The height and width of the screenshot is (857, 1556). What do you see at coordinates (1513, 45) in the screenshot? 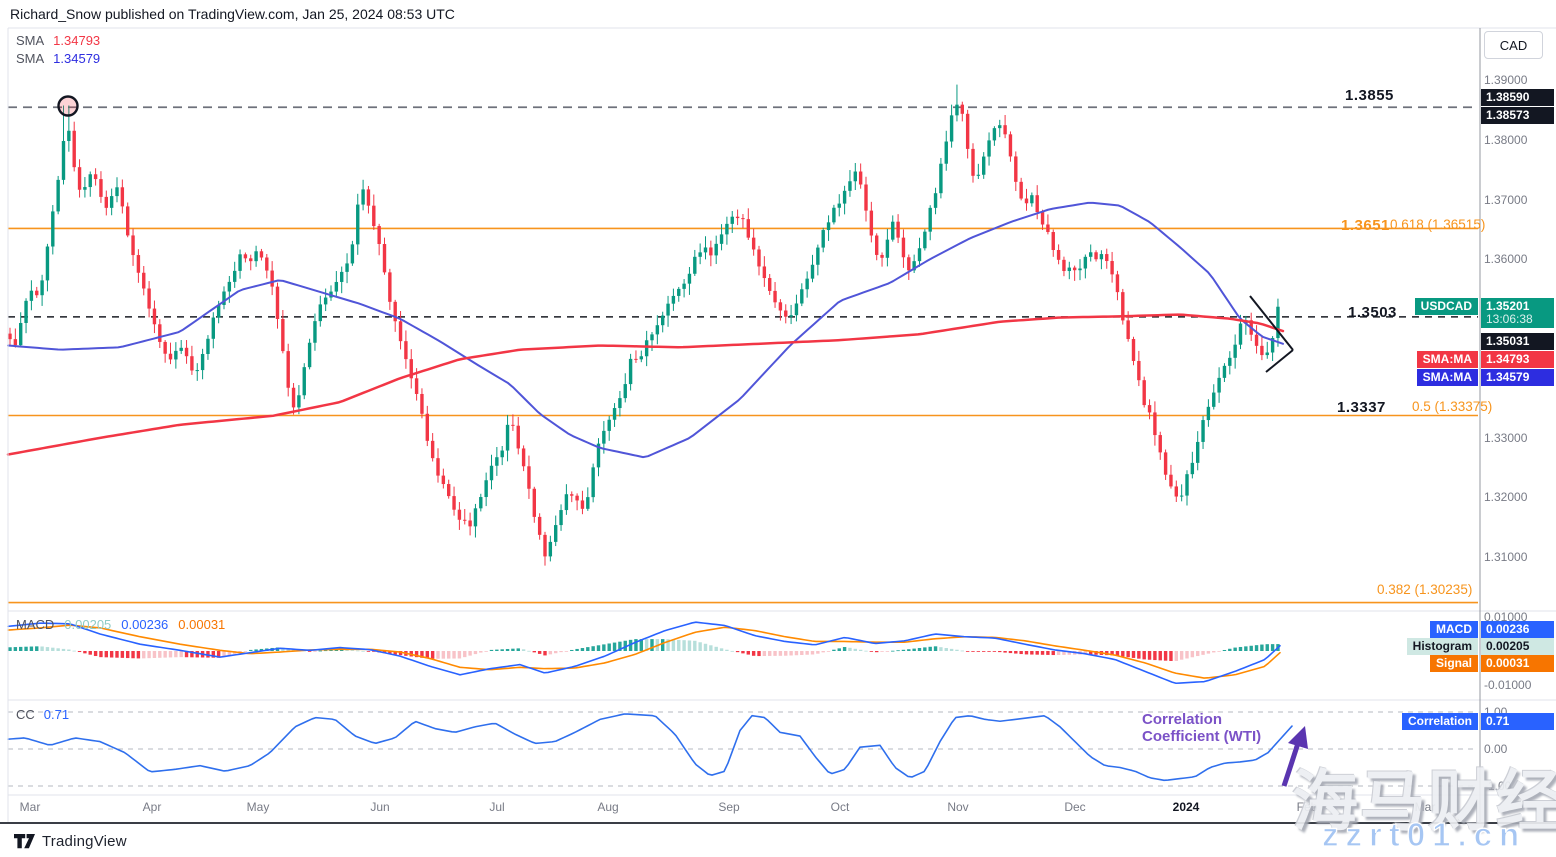
I see `currency-button: CAD` at bounding box center [1513, 45].